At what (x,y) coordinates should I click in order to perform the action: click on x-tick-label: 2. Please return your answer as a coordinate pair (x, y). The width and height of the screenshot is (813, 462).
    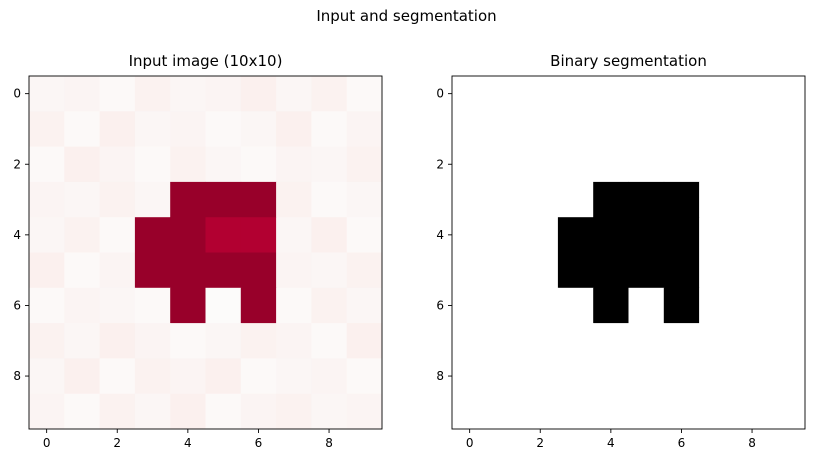
    Looking at the image, I should click on (117, 443).